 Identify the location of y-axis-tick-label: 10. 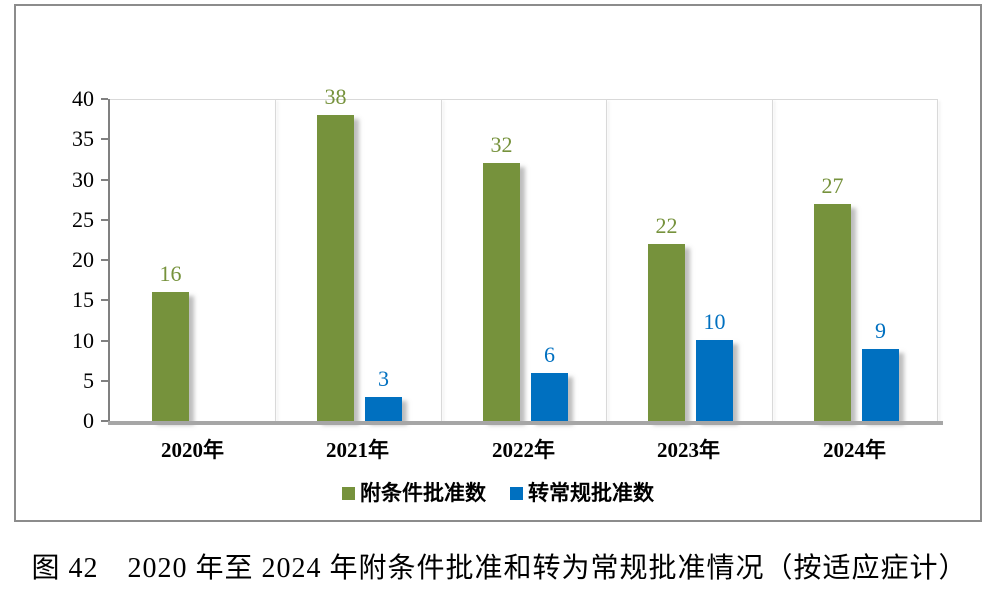
(83, 340).